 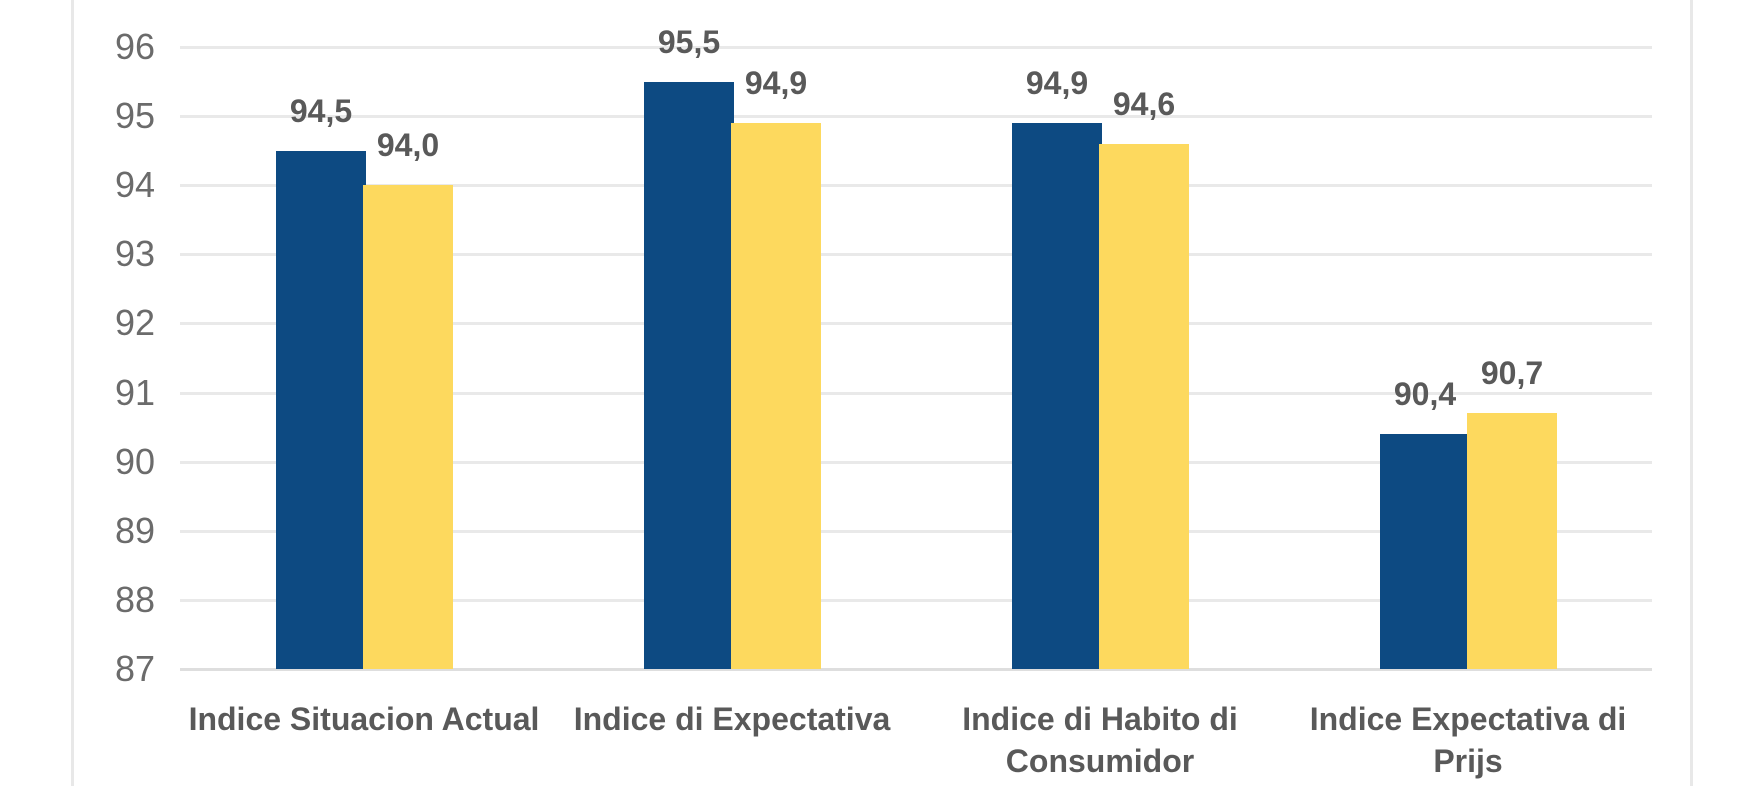 I want to click on dark-blue-series-value-label: 94,5, so click(x=321, y=110).